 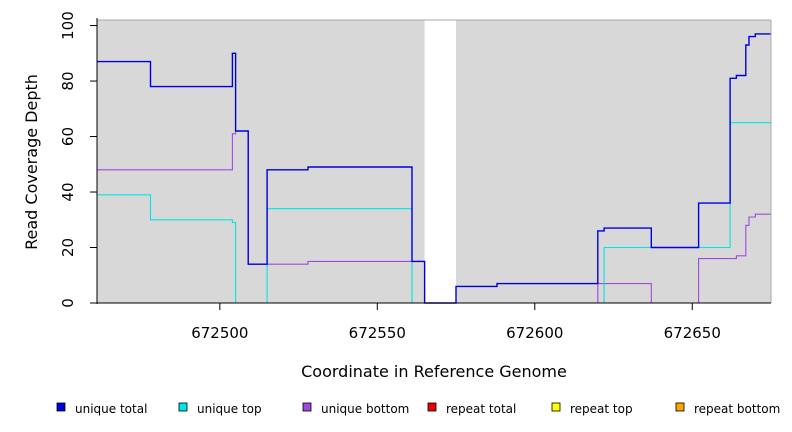 I want to click on x-axis-ticks: 672500 672550 672600 672650, so click(x=456, y=322).